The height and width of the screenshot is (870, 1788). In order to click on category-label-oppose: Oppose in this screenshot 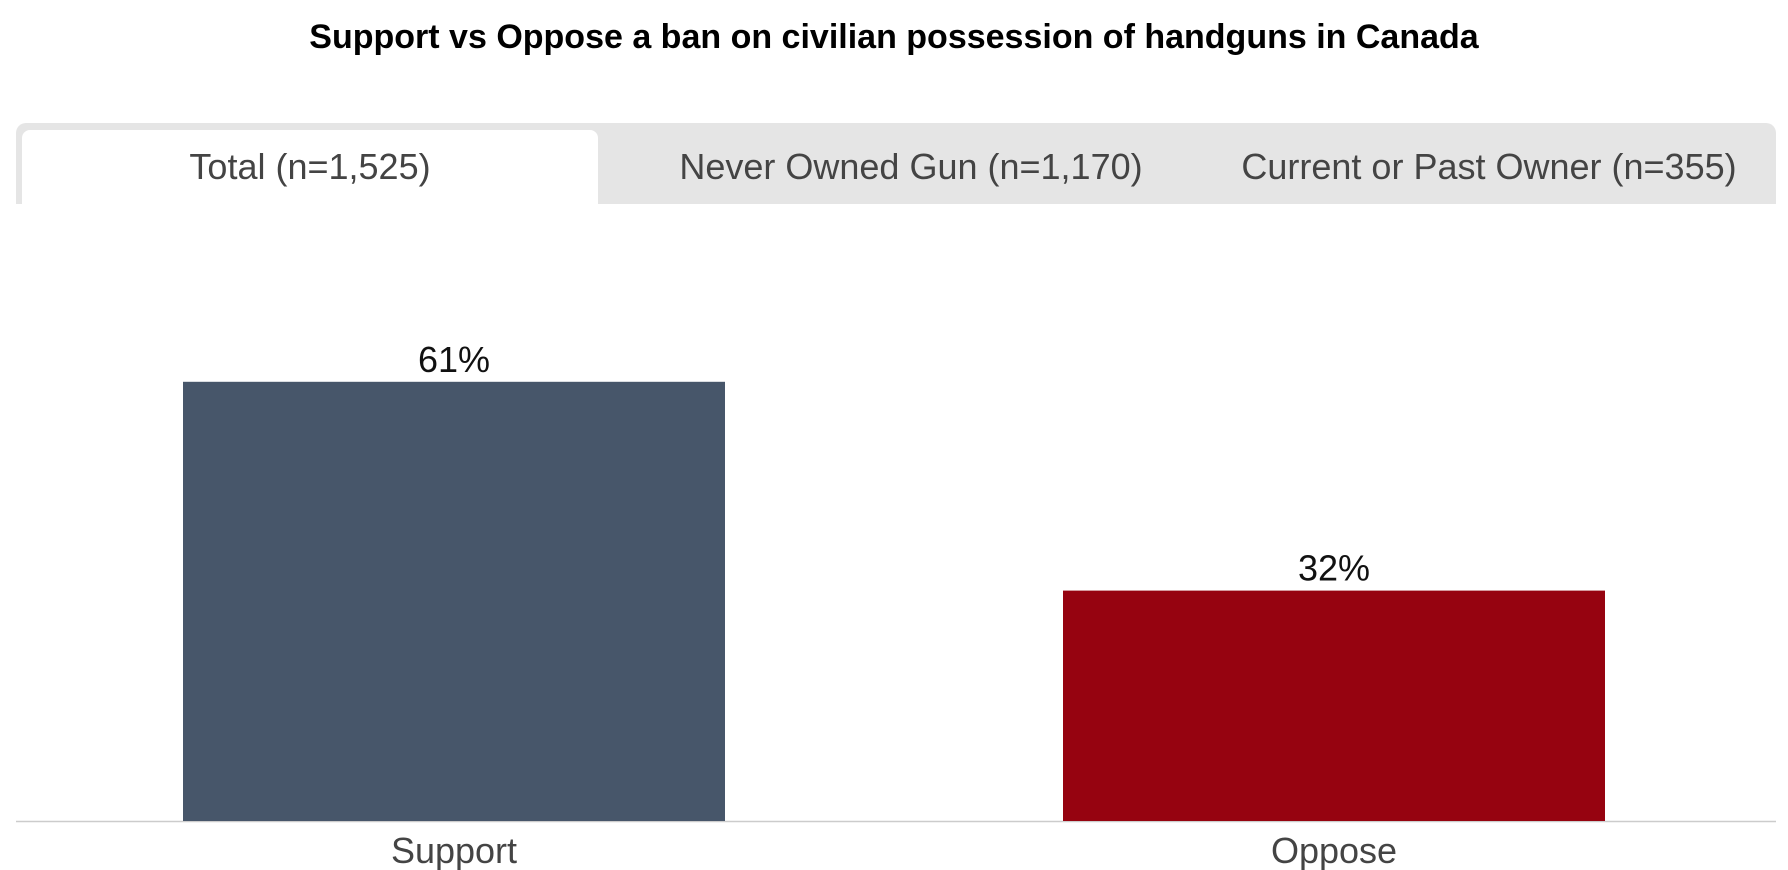, I will do `click(1334, 850)`.